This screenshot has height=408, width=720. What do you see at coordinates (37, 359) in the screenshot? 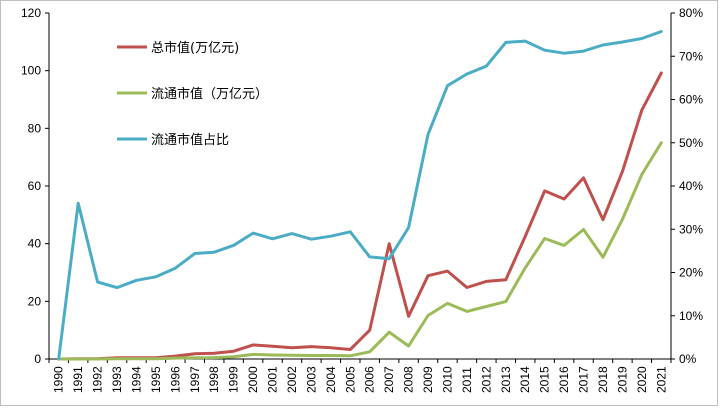
I see `left-tick-label: 0` at bounding box center [37, 359].